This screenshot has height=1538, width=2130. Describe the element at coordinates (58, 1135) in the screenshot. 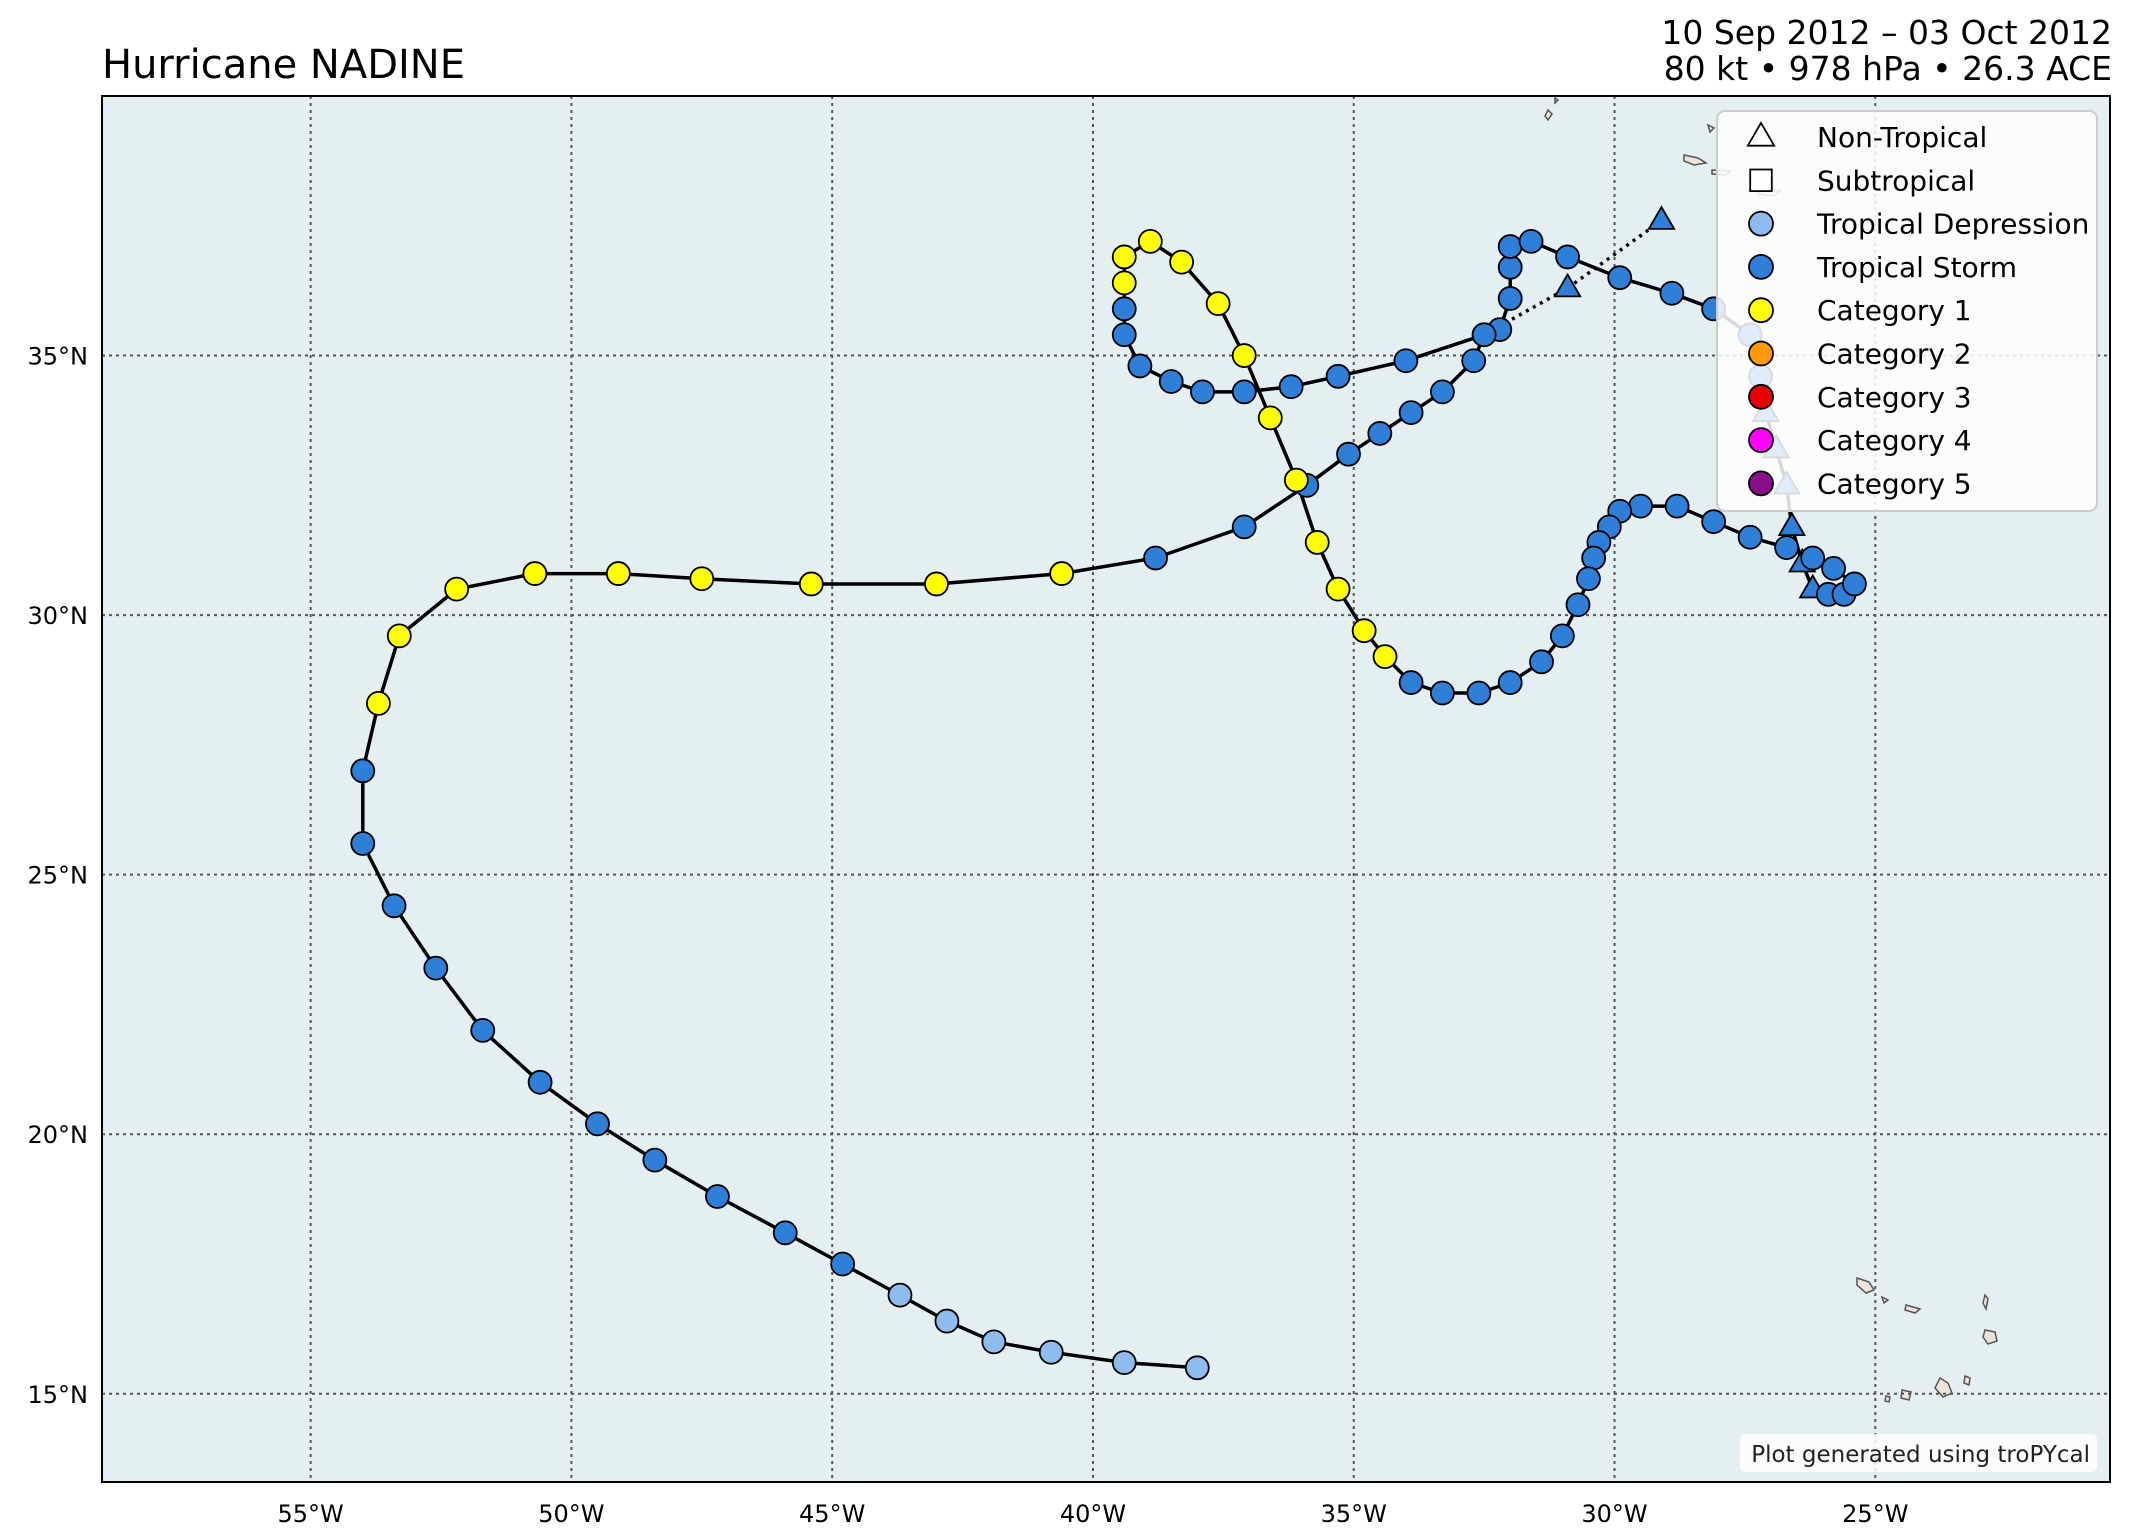

I see `lat-tick-label: 20°N` at that location.